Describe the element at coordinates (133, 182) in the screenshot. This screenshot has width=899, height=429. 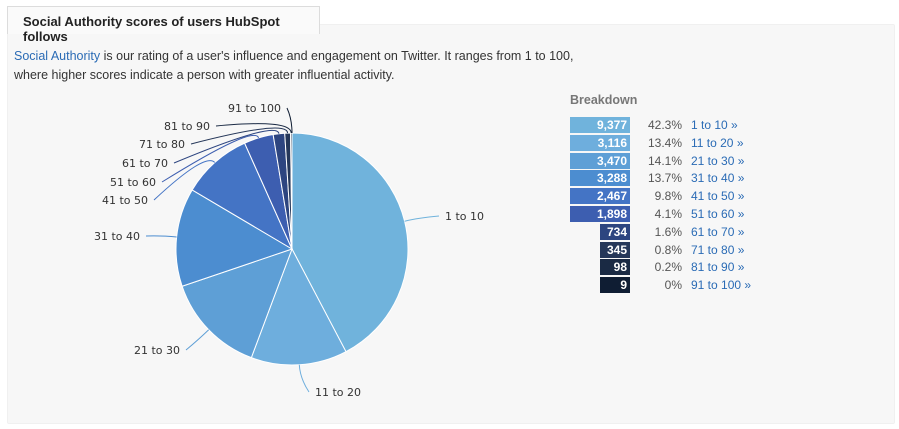
I see `slice-label: 51 to 60` at that location.